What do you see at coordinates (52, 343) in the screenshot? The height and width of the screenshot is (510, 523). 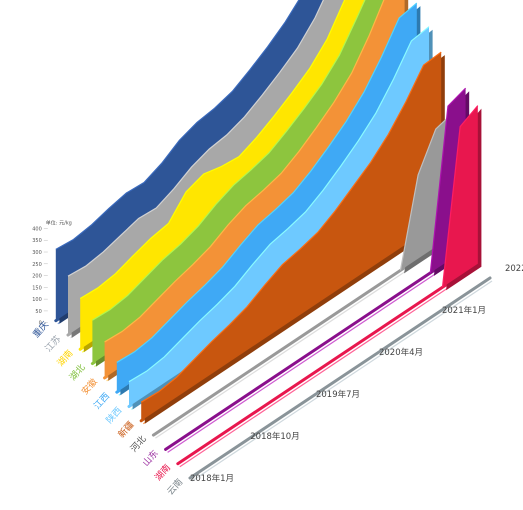 I see `series-label: 江苏` at bounding box center [52, 343].